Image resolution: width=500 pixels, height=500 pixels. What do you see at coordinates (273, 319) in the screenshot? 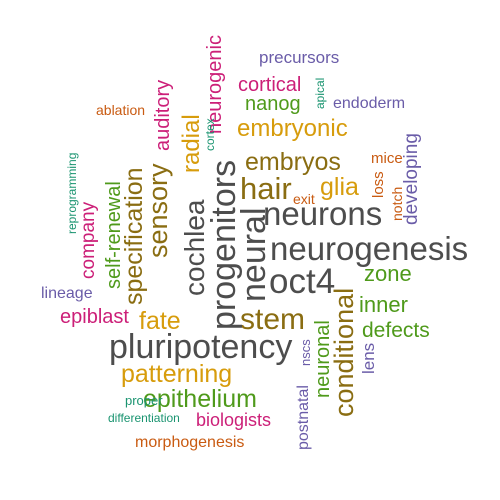
I see `word-stem: stem` at bounding box center [273, 319].